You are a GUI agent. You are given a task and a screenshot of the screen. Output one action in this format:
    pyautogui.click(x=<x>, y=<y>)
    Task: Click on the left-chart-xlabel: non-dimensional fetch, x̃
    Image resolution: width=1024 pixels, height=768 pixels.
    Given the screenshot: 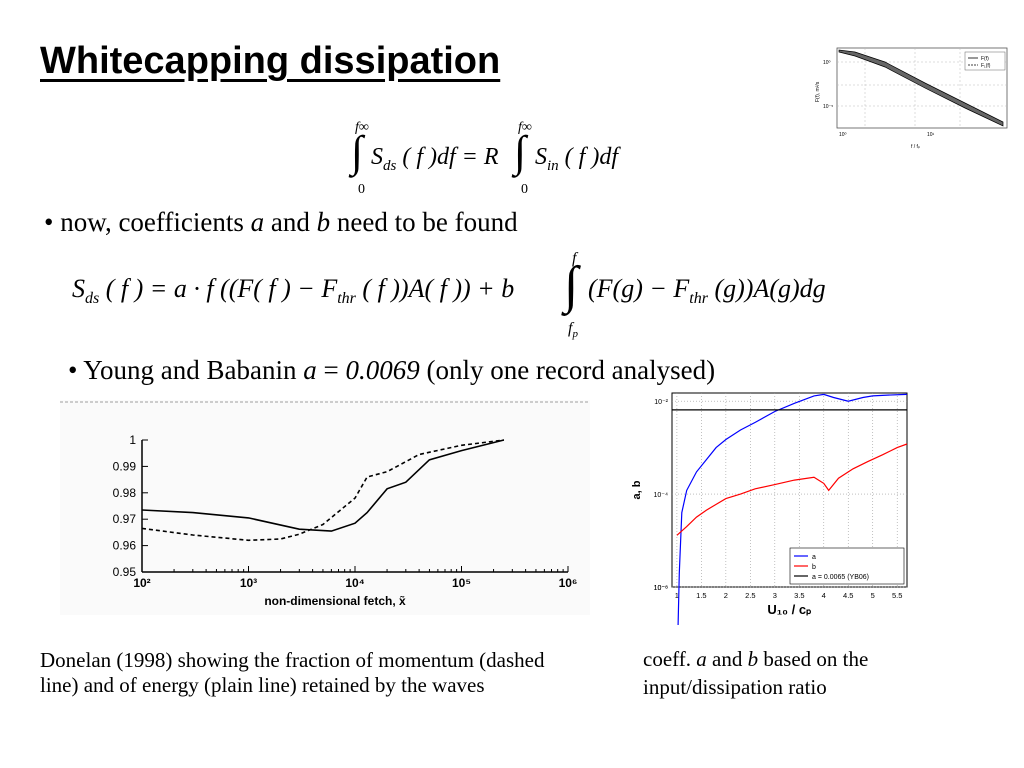 What is the action you would take?
    pyautogui.click(x=335, y=601)
    